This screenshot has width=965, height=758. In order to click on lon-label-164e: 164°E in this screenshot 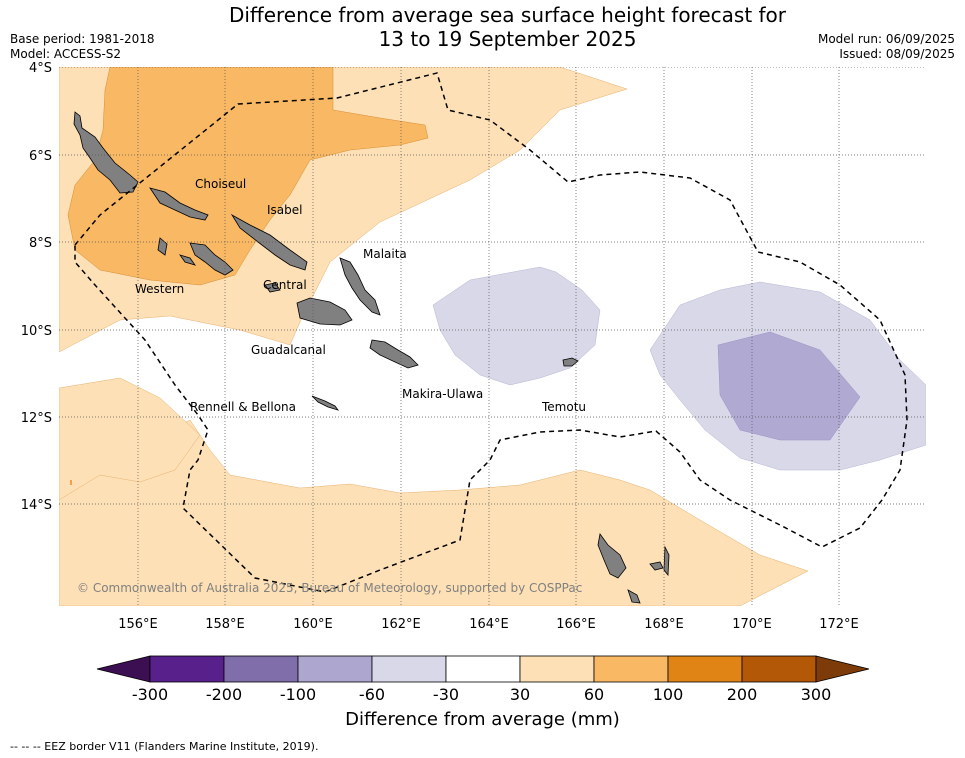, I will do `click(489, 624)`.